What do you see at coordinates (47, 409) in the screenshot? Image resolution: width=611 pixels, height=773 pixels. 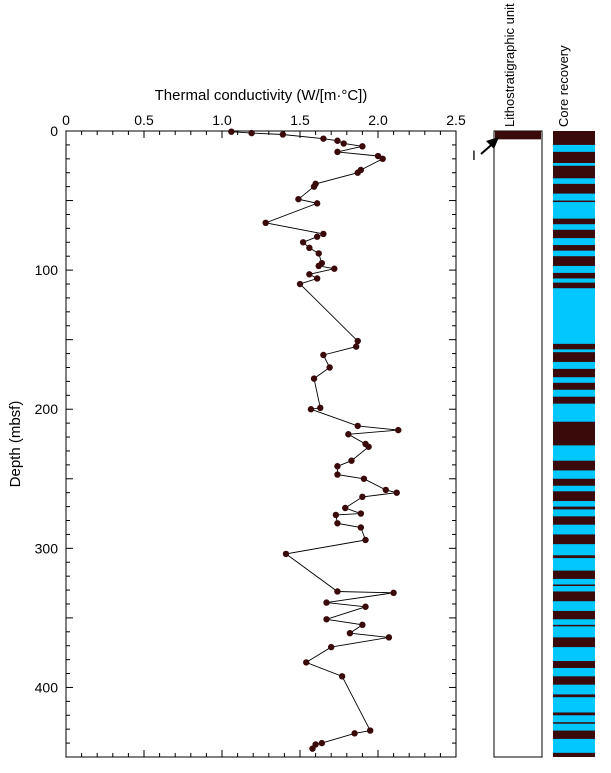 I see `y-tick-label: 200` at bounding box center [47, 409].